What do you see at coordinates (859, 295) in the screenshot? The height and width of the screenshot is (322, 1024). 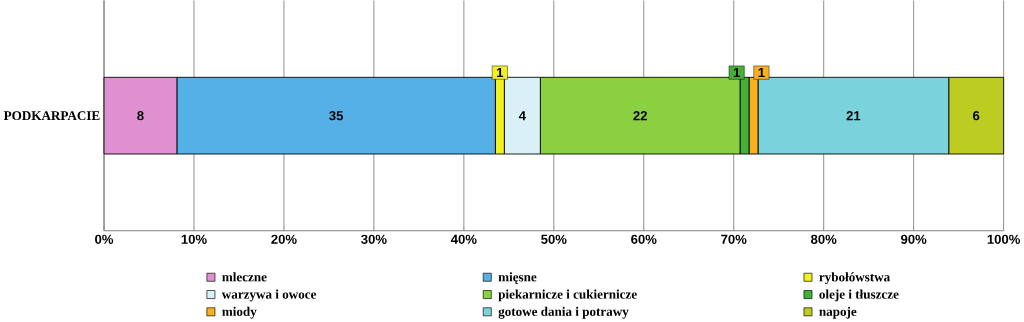 I see `legend-label: oleje i tłuszcze` at bounding box center [859, 295].